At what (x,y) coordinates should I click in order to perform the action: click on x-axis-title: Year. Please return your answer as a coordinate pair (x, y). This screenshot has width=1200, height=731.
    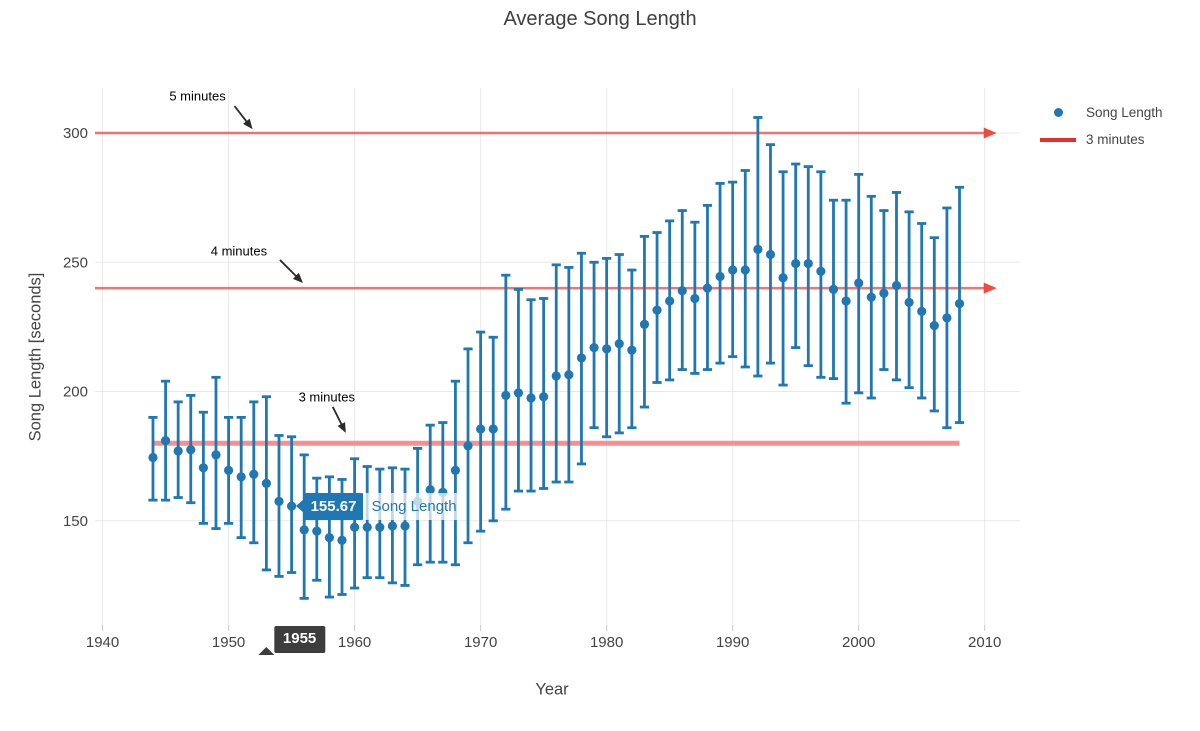
    Looking at the image, I should click on (552, 689).